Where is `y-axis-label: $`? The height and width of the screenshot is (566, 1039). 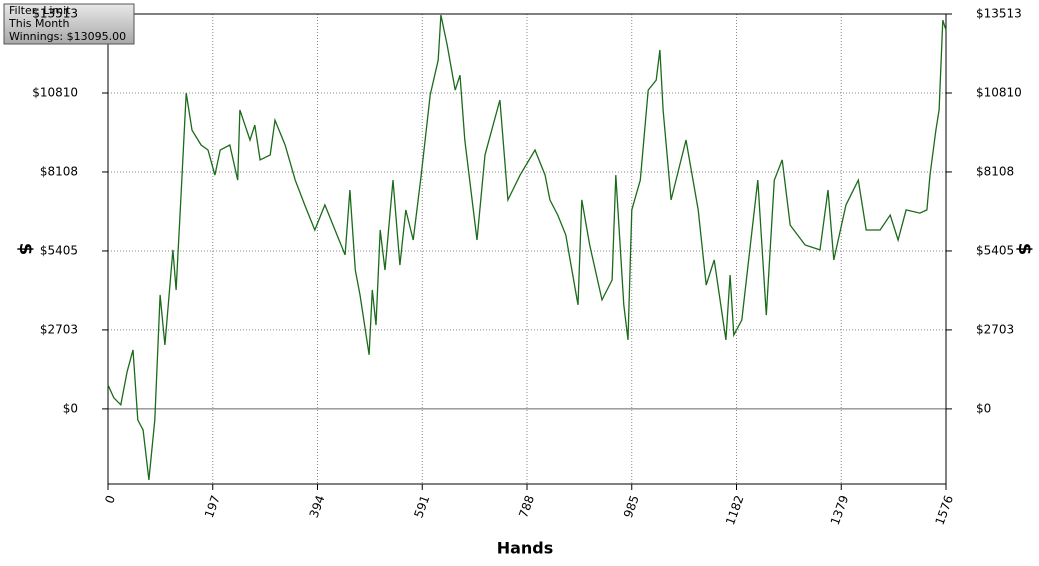 y-axis-label: $ is located at coordinates (25, 249).